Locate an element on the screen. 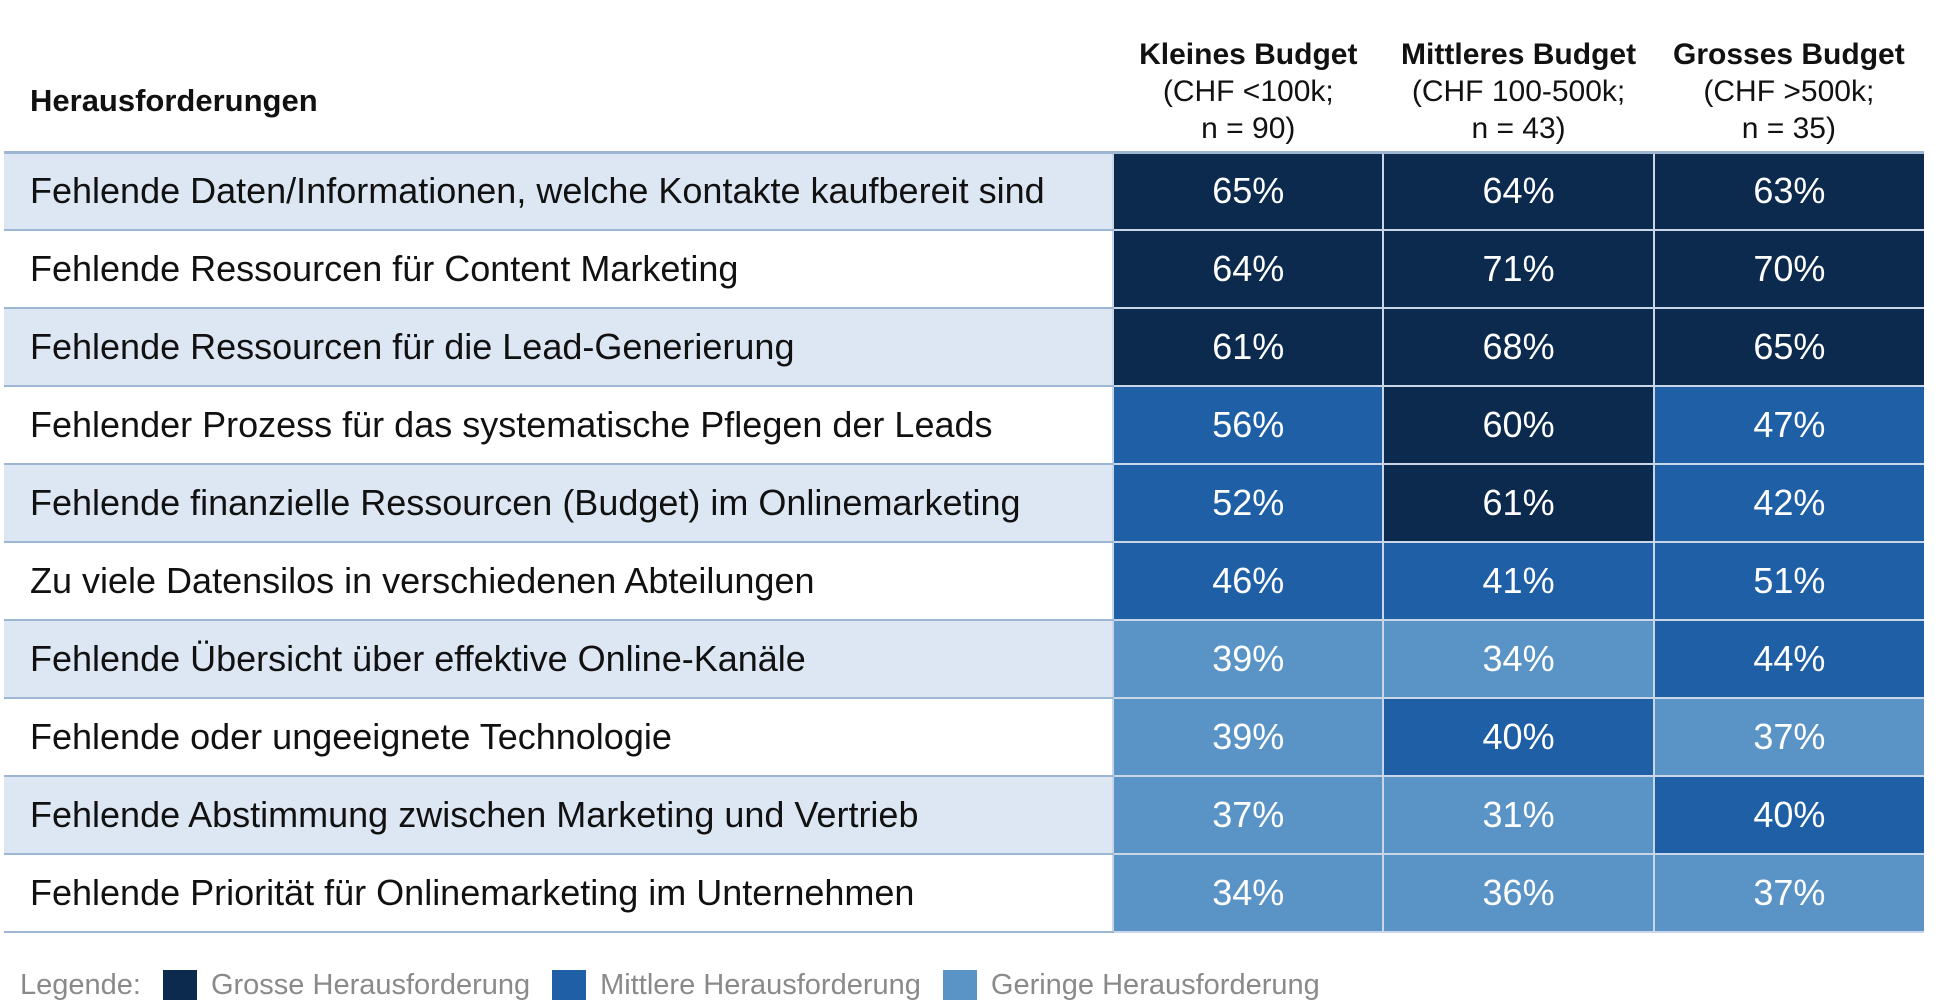  column-subtitle-range: (CHF <100k; is located at coordinates (1248, 91).